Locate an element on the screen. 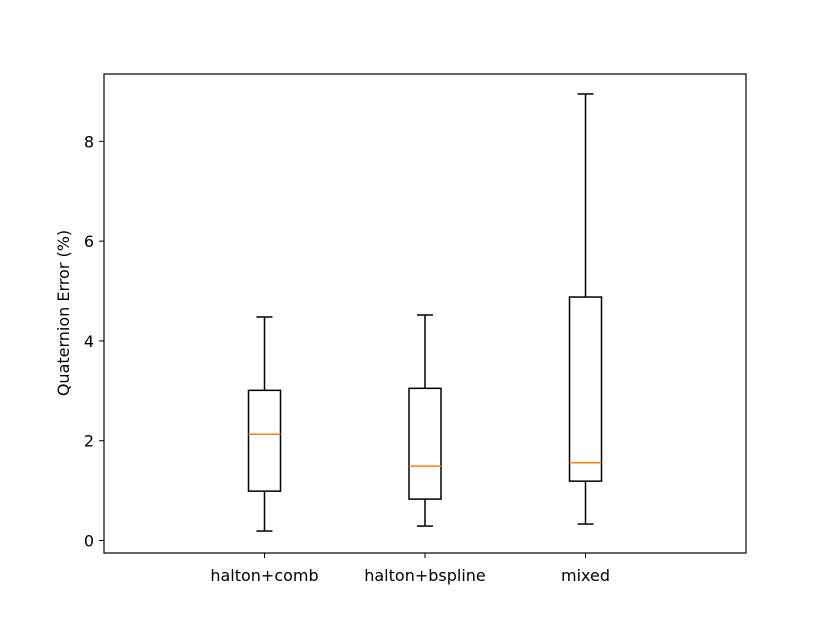  x-tick-label-halton-bspline: halton+bspline is located at coordinates (425, 575).